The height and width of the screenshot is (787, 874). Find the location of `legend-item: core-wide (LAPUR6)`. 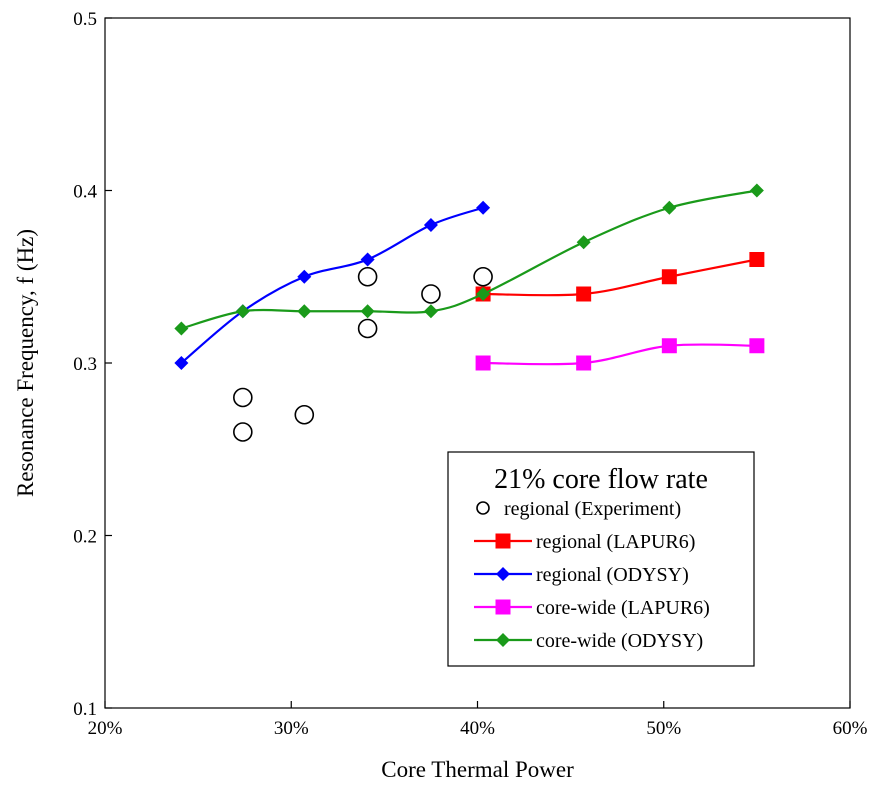

legend-item: core-wide (LAPUR6) is located at coordinates (592, 608).